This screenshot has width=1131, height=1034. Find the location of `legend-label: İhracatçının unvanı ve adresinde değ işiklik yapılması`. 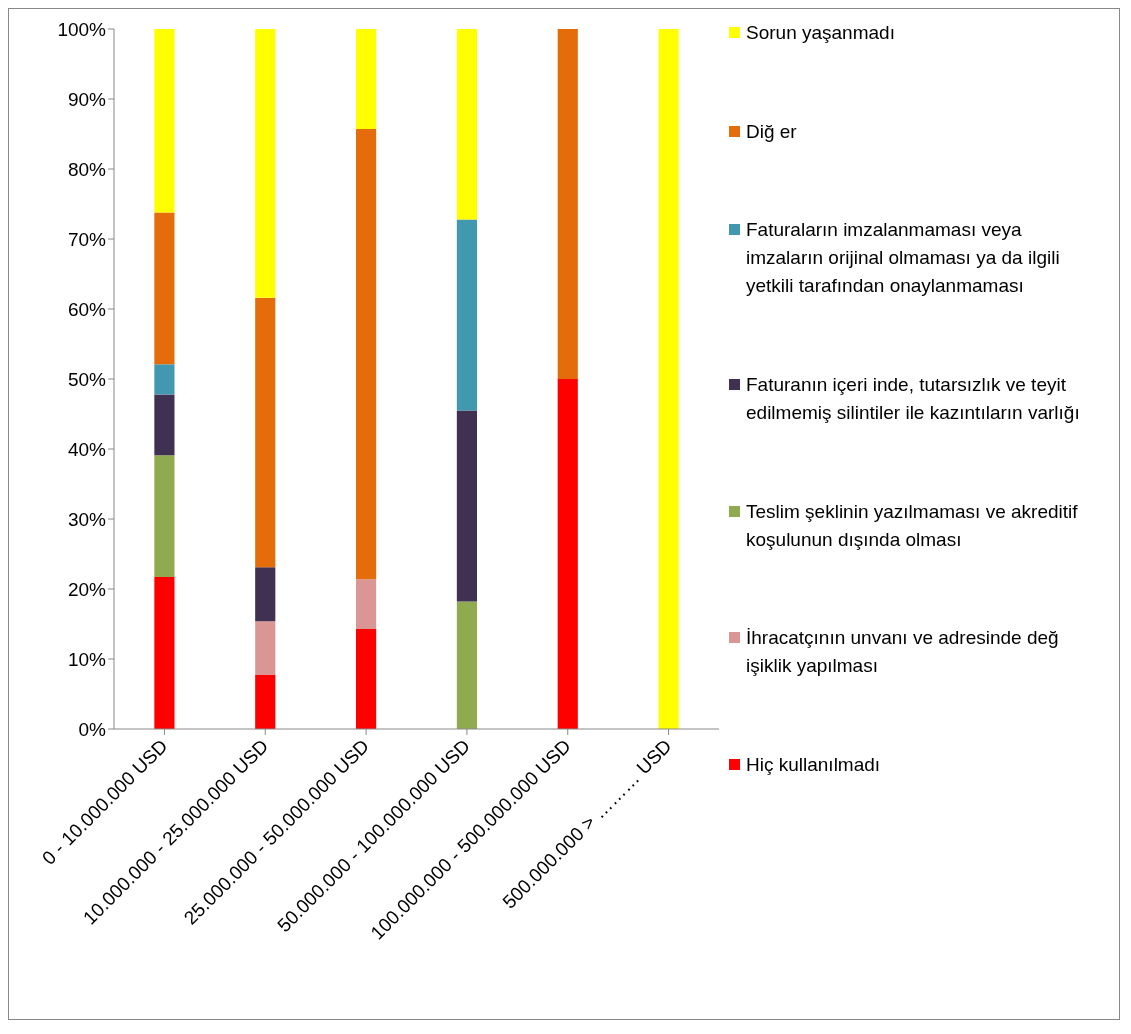

legend-label: İhracatçının unvanı ve adresinde değ işiklik yapılması is located at coordinates (903, 652).